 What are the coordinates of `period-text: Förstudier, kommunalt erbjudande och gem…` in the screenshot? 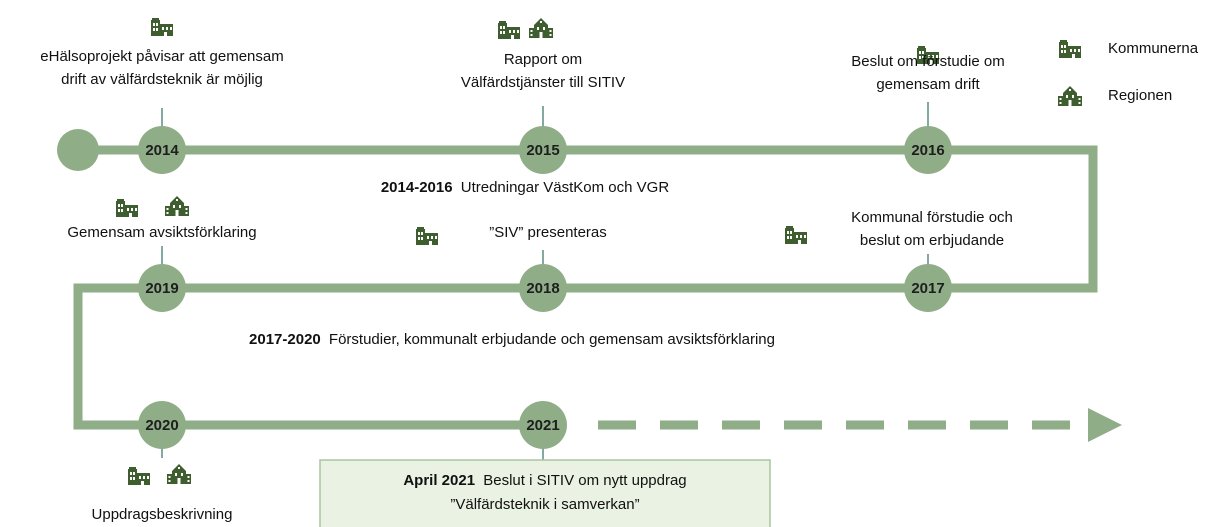 It's located at (552, 339).